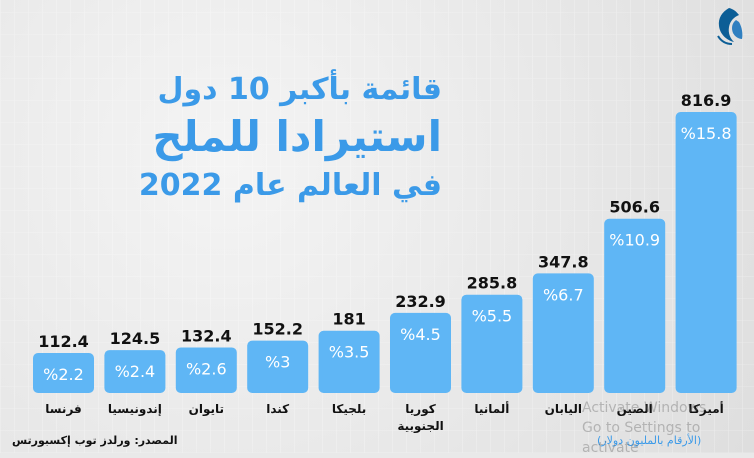  What do you see at coordinates (706, 133) in the screenshot?
I see `bar-share-label: %15.8` at bounding box center [706, 133].